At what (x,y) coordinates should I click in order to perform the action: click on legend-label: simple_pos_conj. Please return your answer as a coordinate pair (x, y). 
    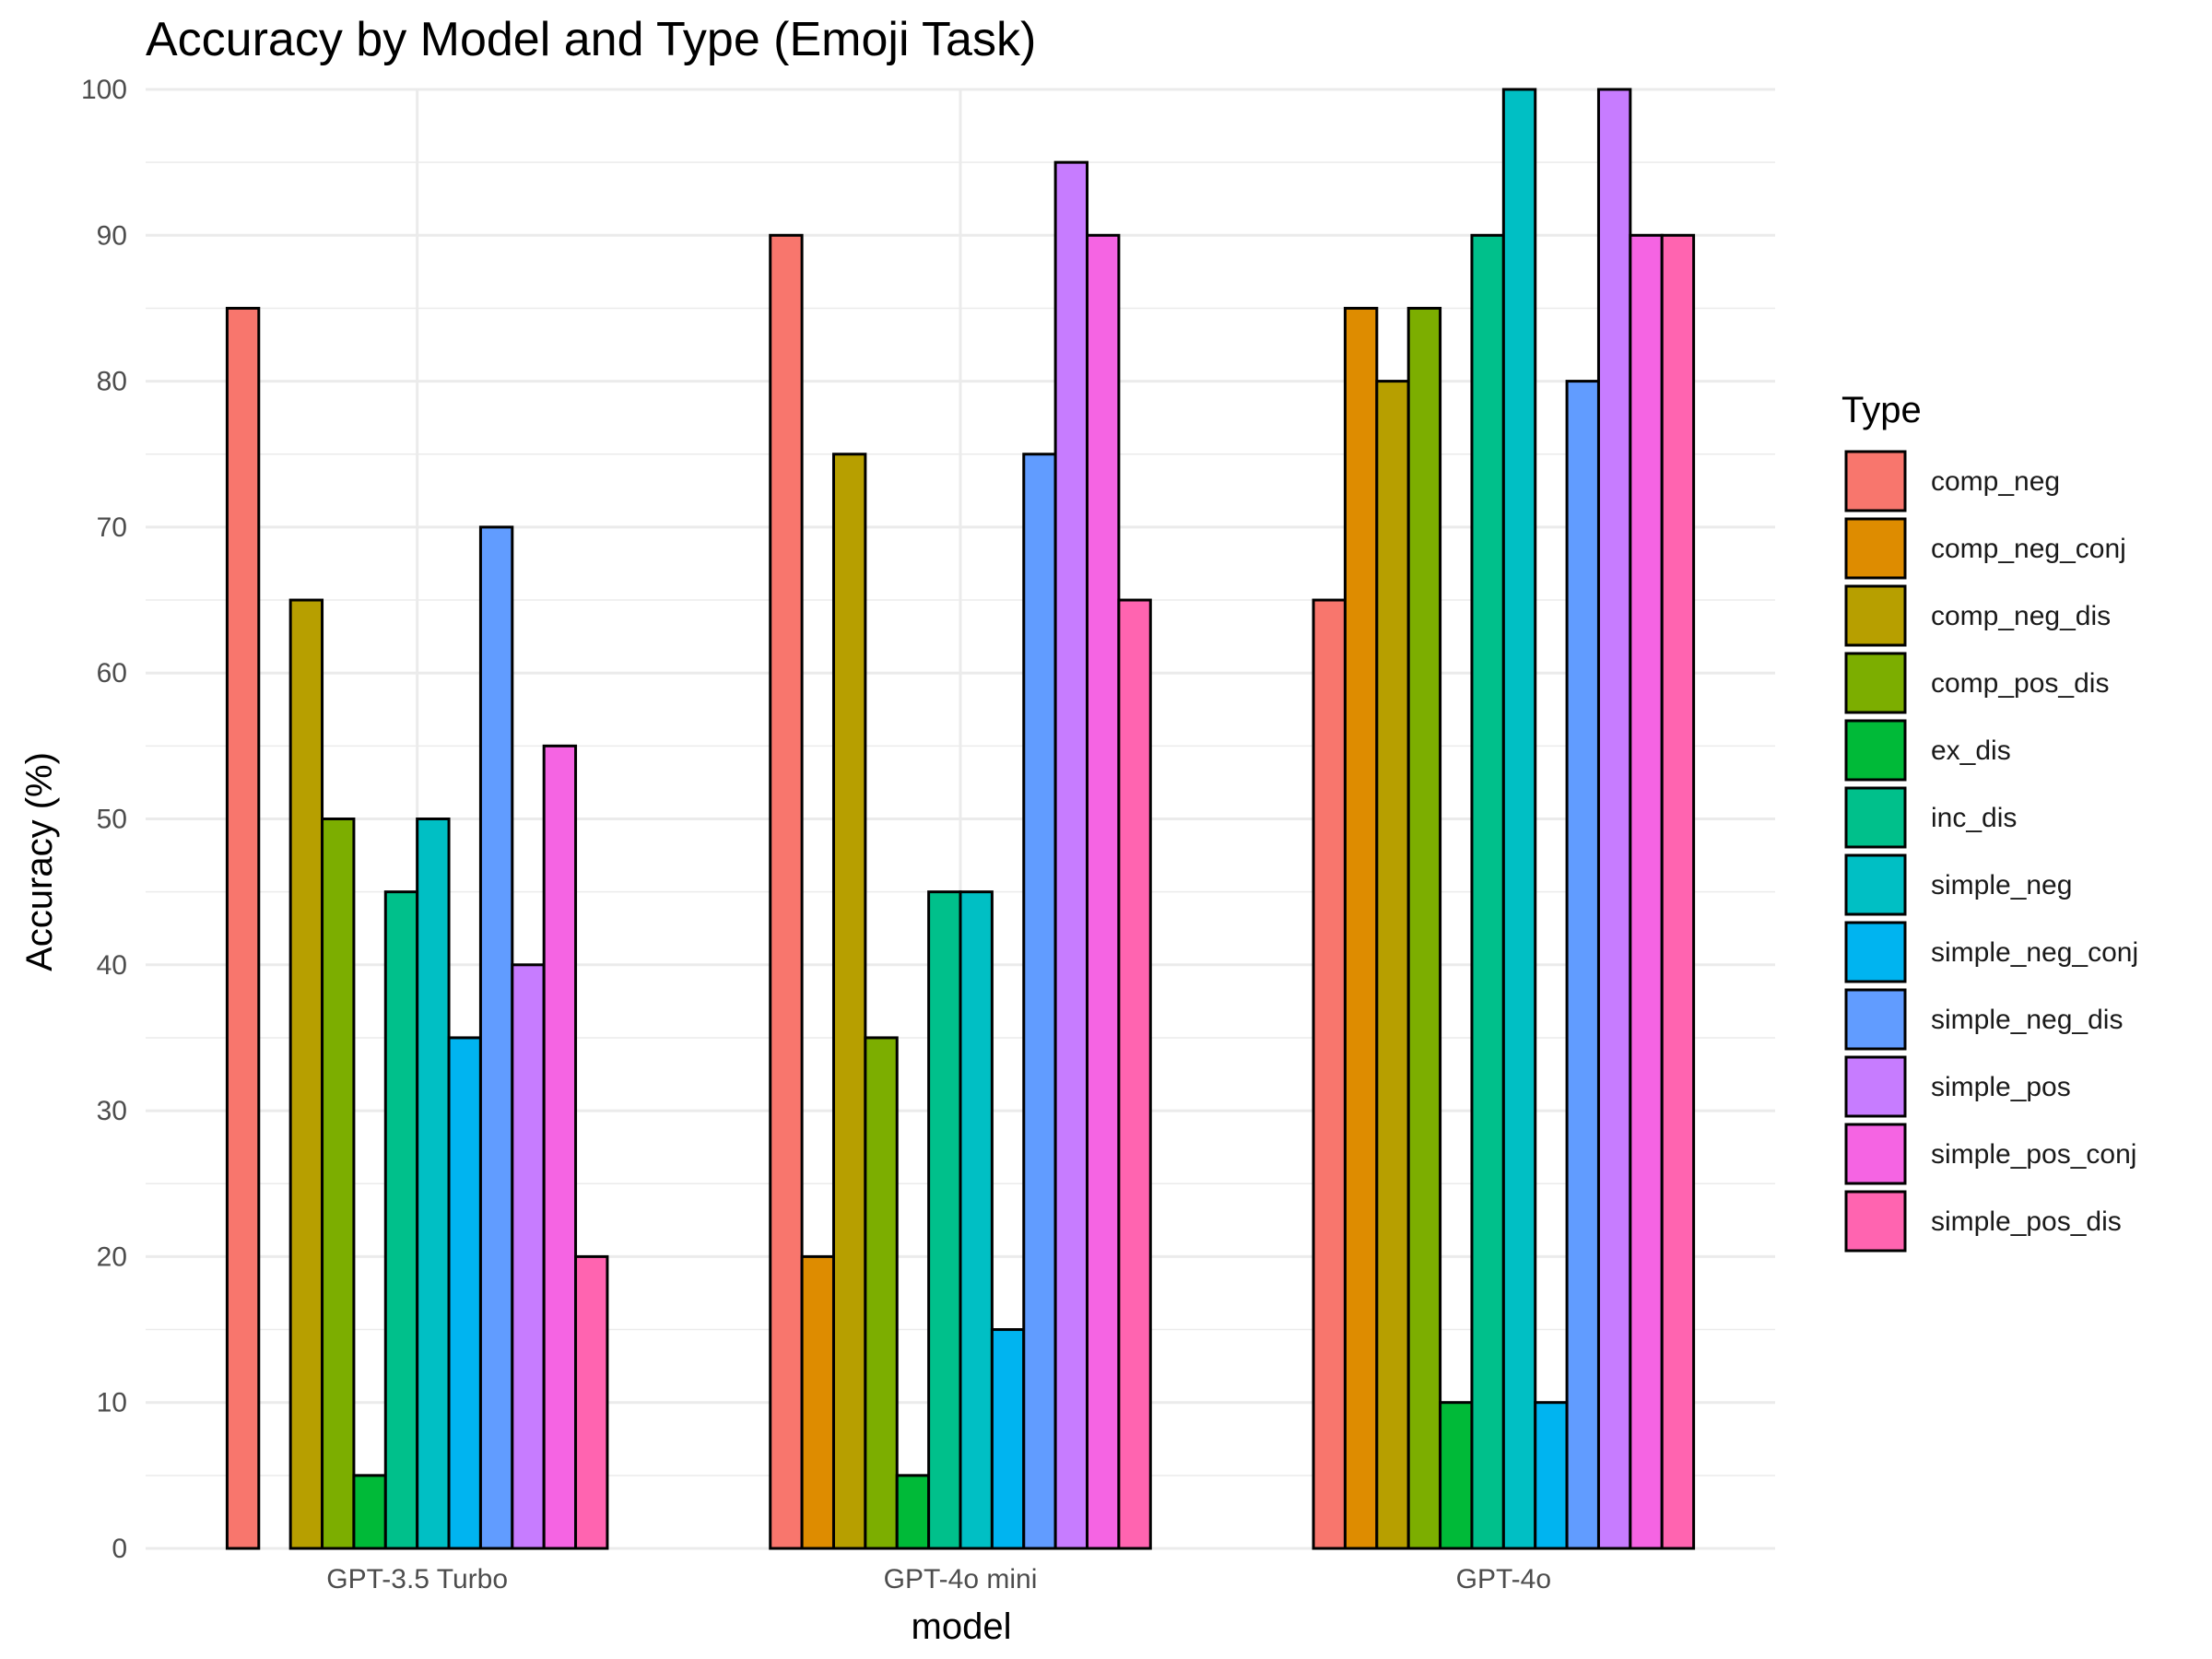
    Looking at the image, I should click on (2033, 1154).